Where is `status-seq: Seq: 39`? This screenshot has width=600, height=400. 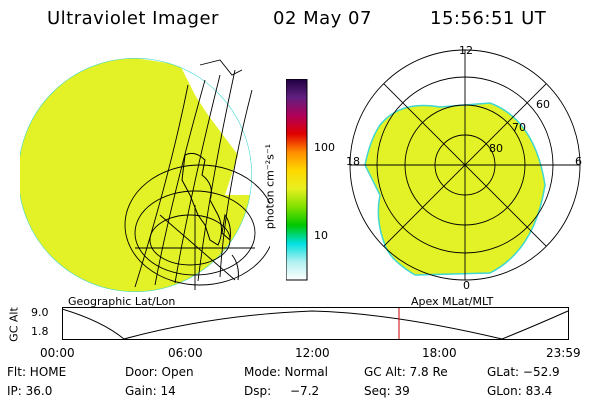 status-seq: Seq: 39 is located at coordinates (387, 391).